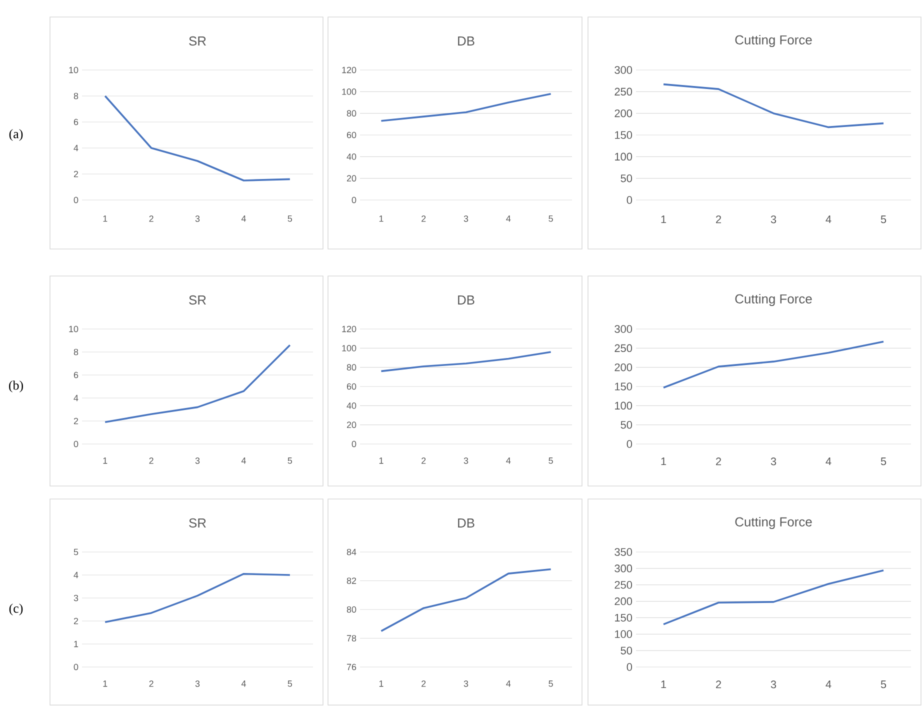 The height and width of the screenshot is (706, 923). Describe the element at coordinates (351, 386) in the screenshot. I see `y-tick-label: 60` at that location.